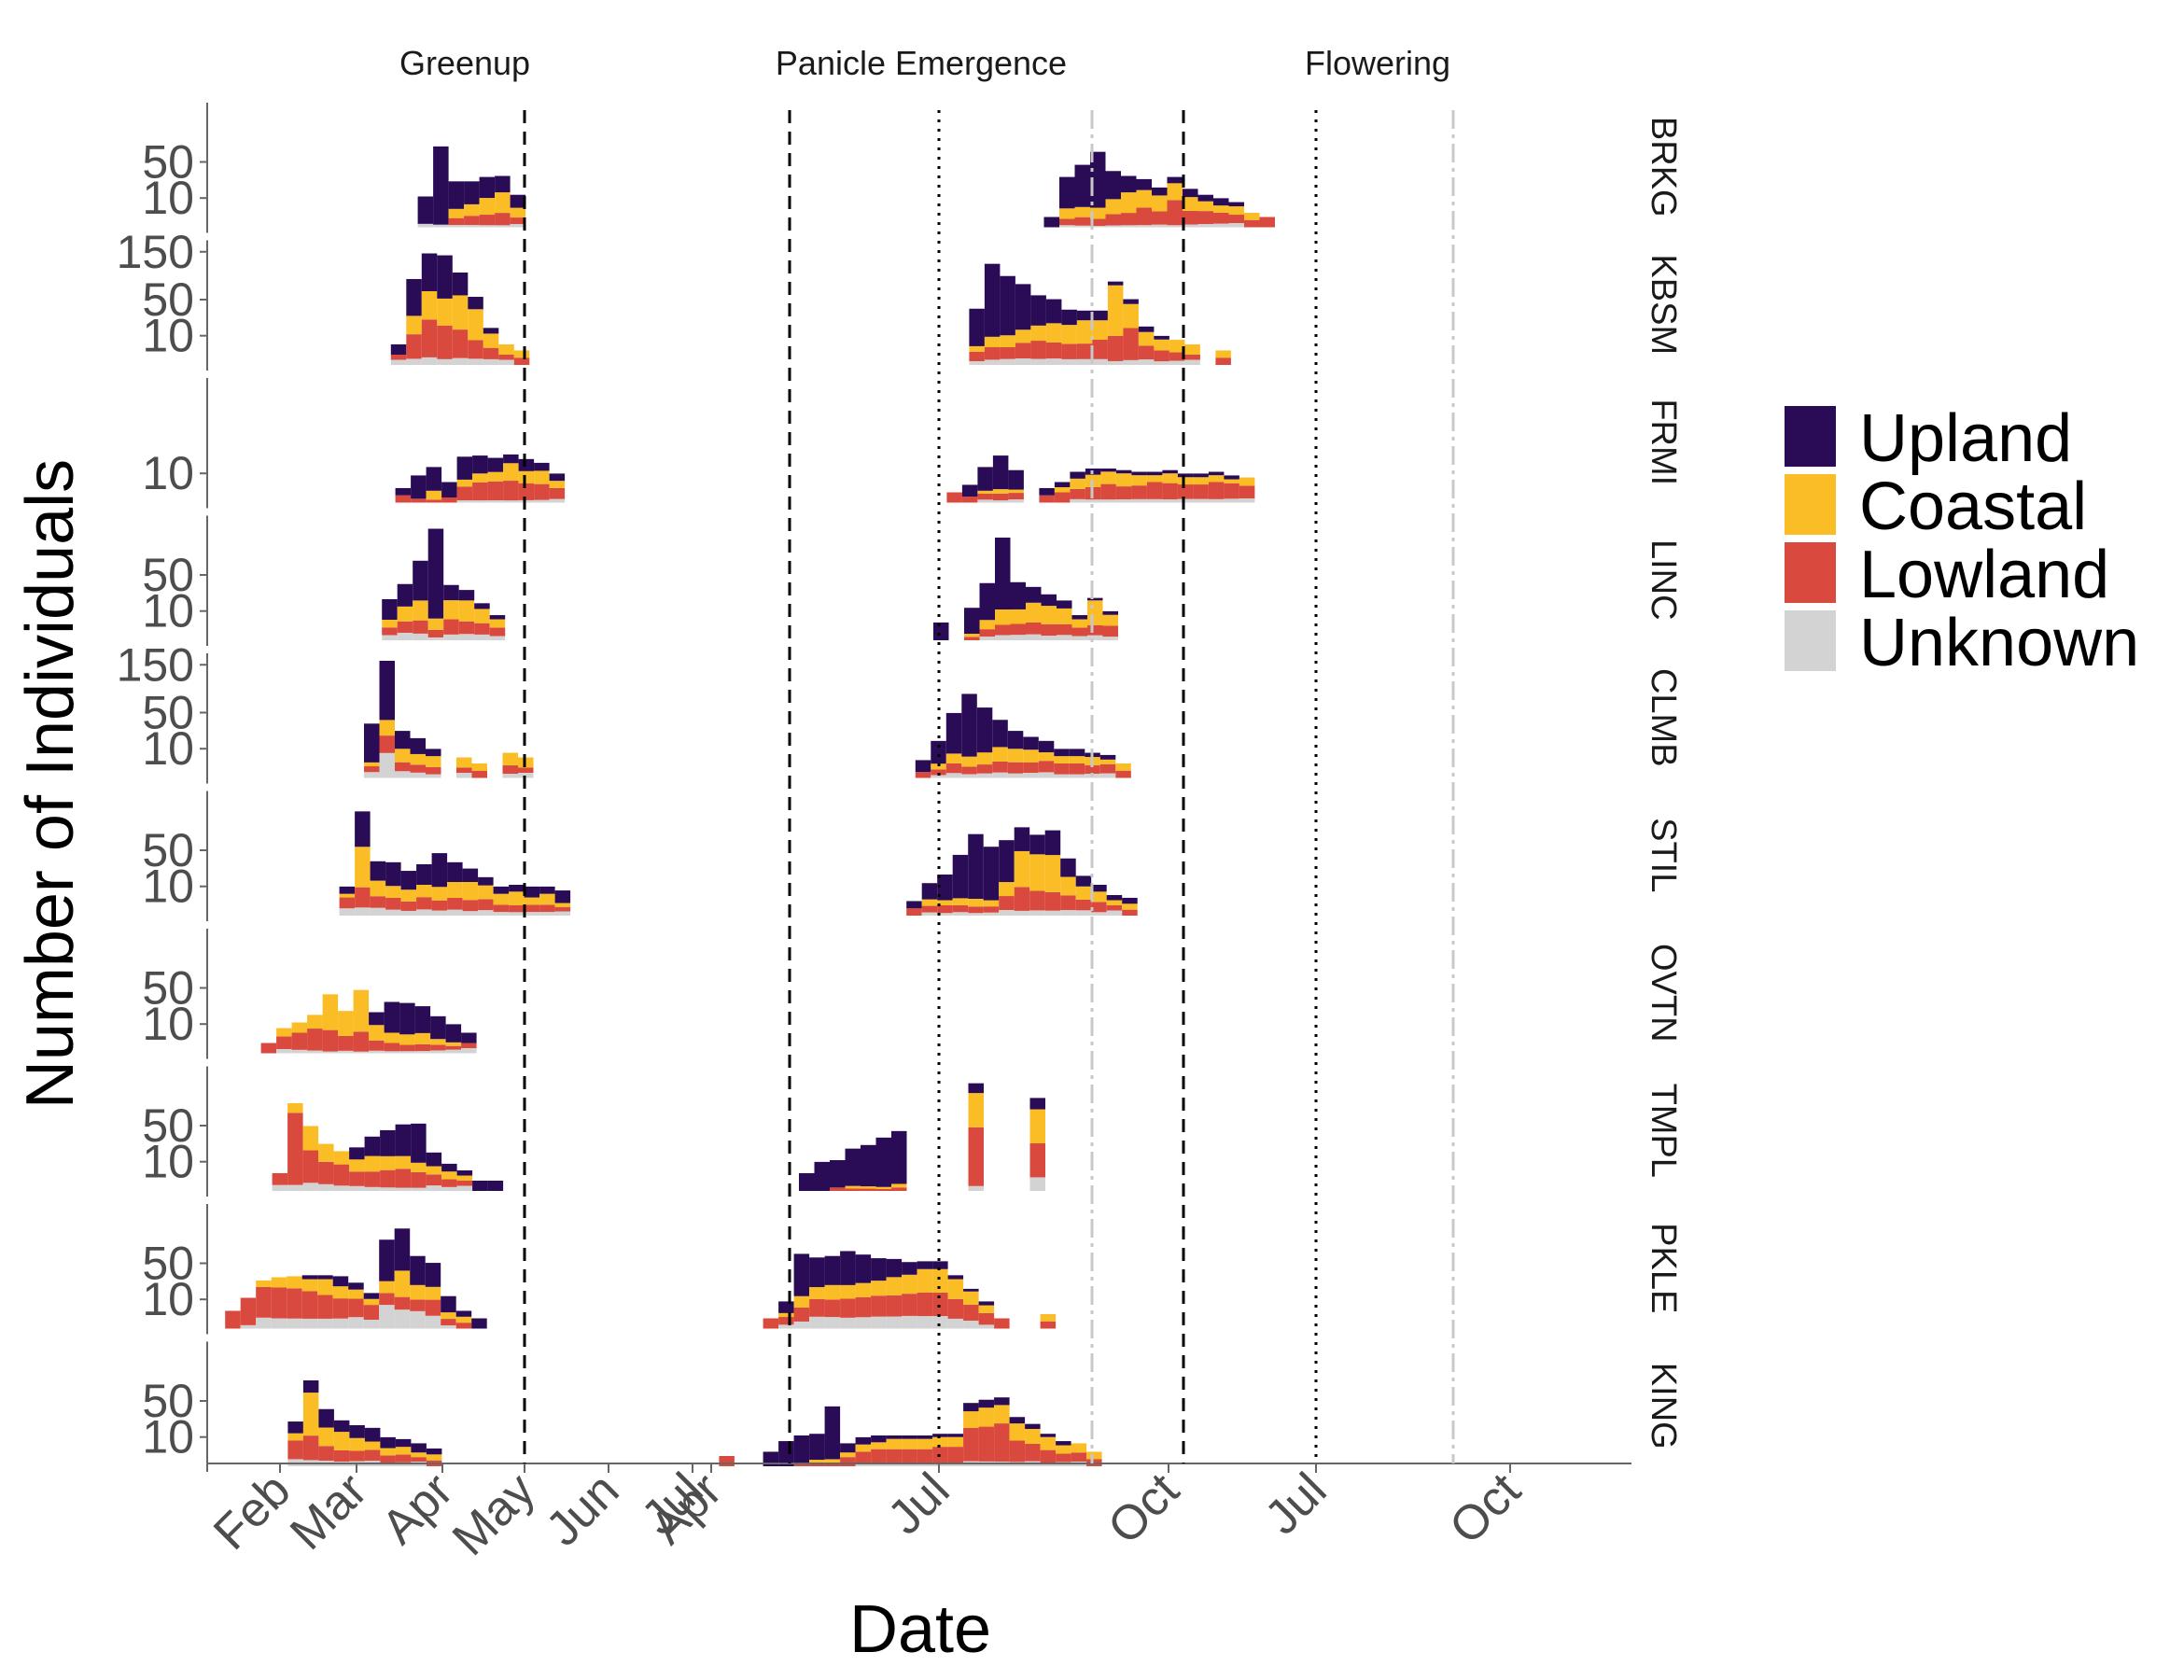 The height and width of the screenshot is (1680, 2184). Describe the element at coordinates (1663, 442) in the screenshot. I see `site-label-frmi: FRMI` at that location.